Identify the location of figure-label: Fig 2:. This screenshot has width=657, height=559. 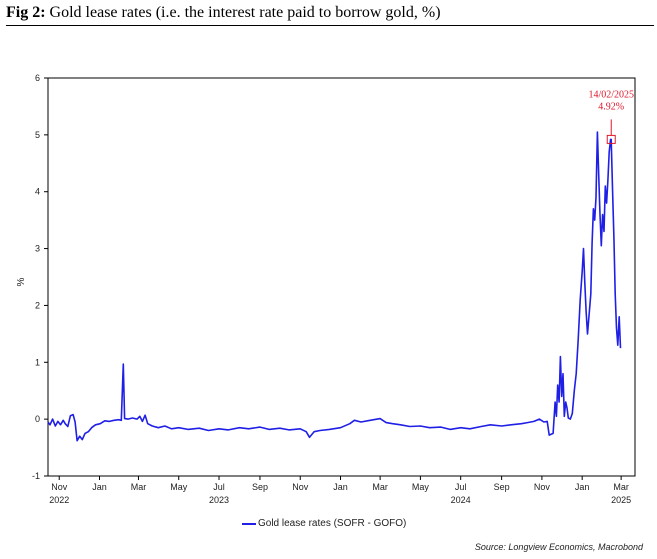
(26, 12).